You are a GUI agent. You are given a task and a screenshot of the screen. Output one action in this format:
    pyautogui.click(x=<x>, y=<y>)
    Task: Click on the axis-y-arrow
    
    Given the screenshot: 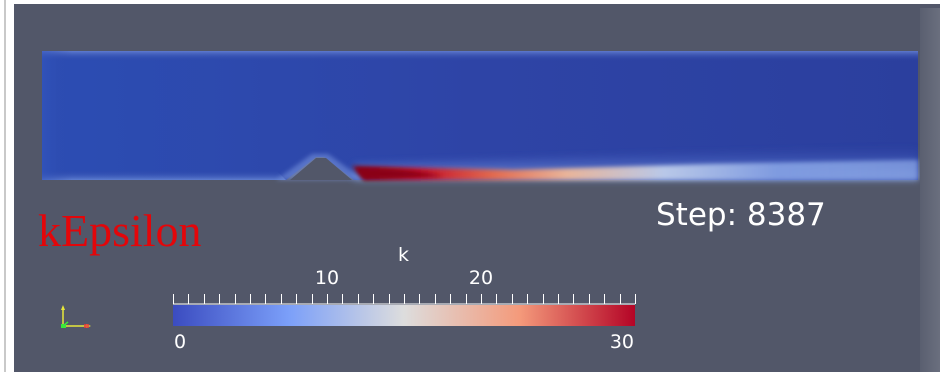 What is the action you would take?
    pyautogui.click(x=63, y=307)
    